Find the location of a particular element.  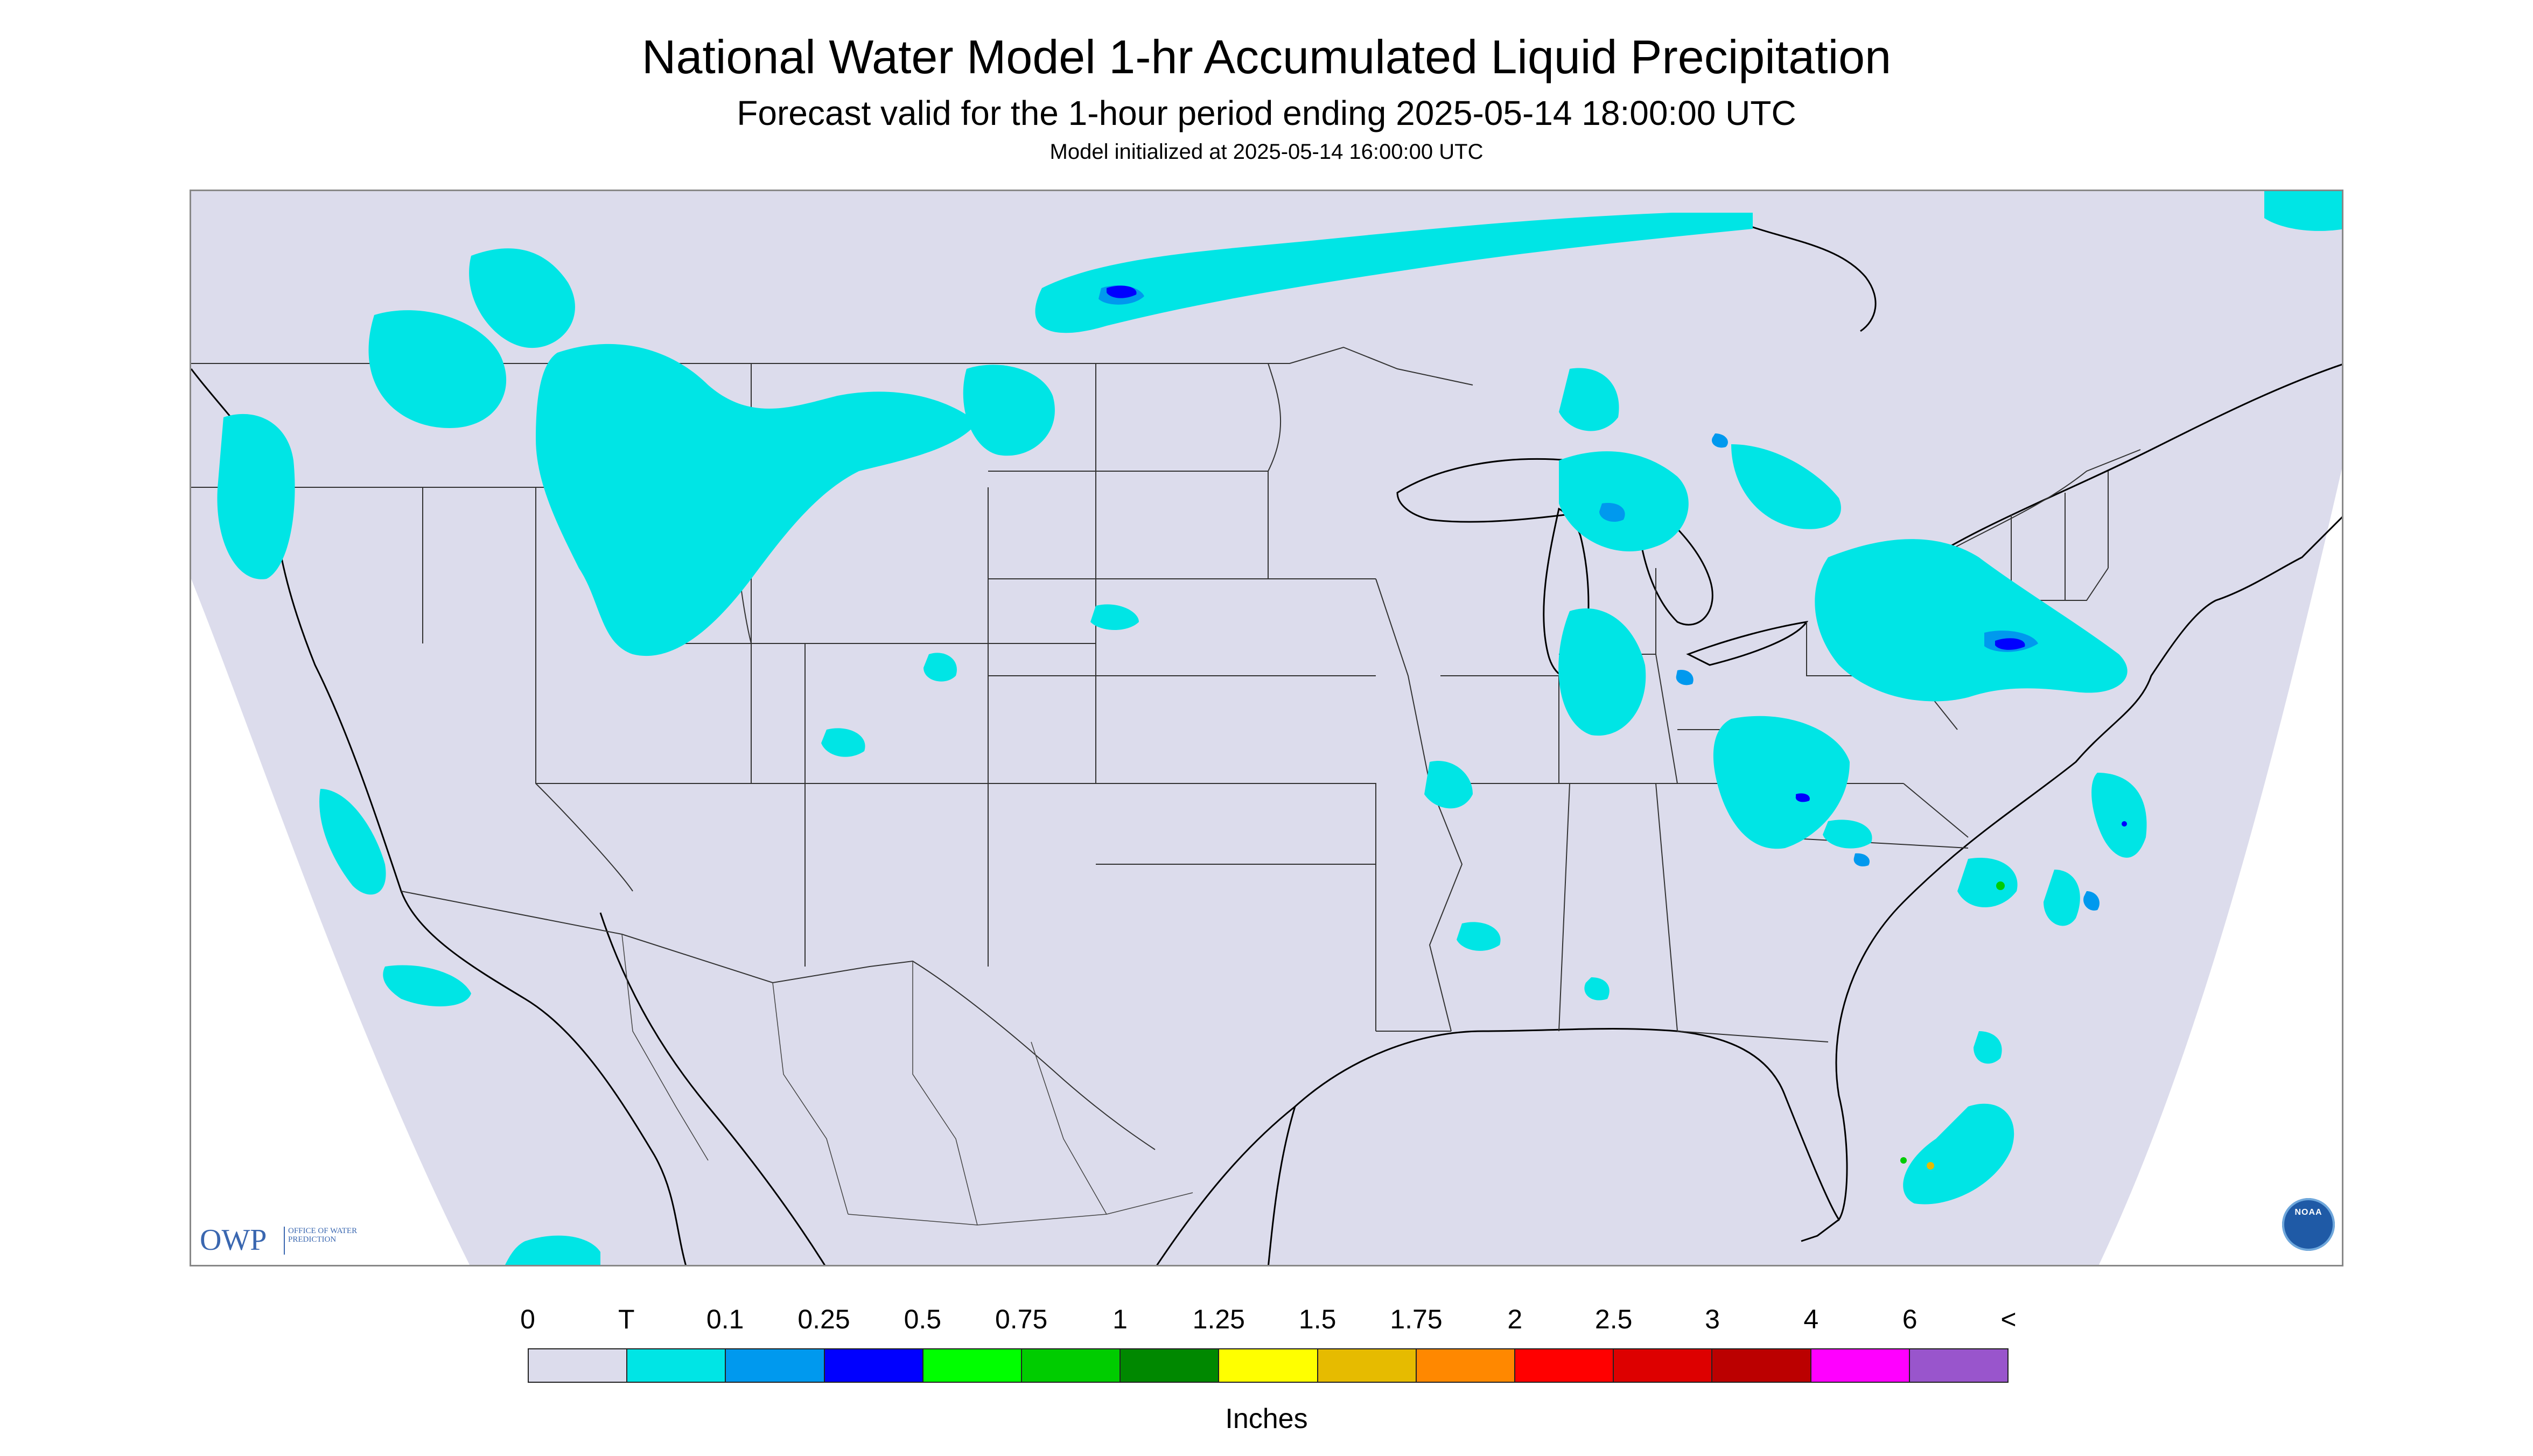

legend-color-bar is located at coordinates (1268, 1365).